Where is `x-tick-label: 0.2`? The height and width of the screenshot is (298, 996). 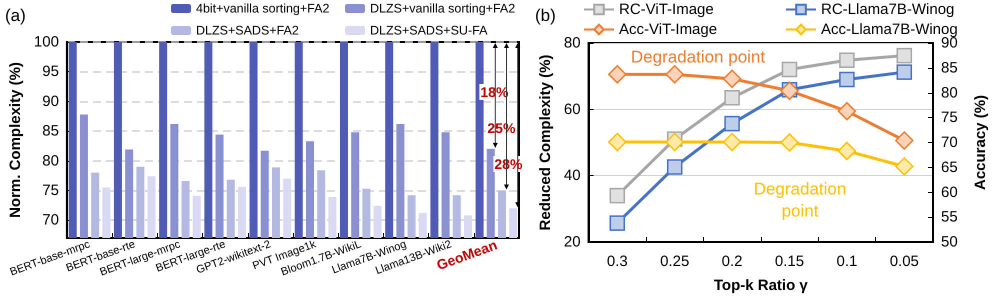
x-tick-label: 0.2 is located at coordinates (732, 261).